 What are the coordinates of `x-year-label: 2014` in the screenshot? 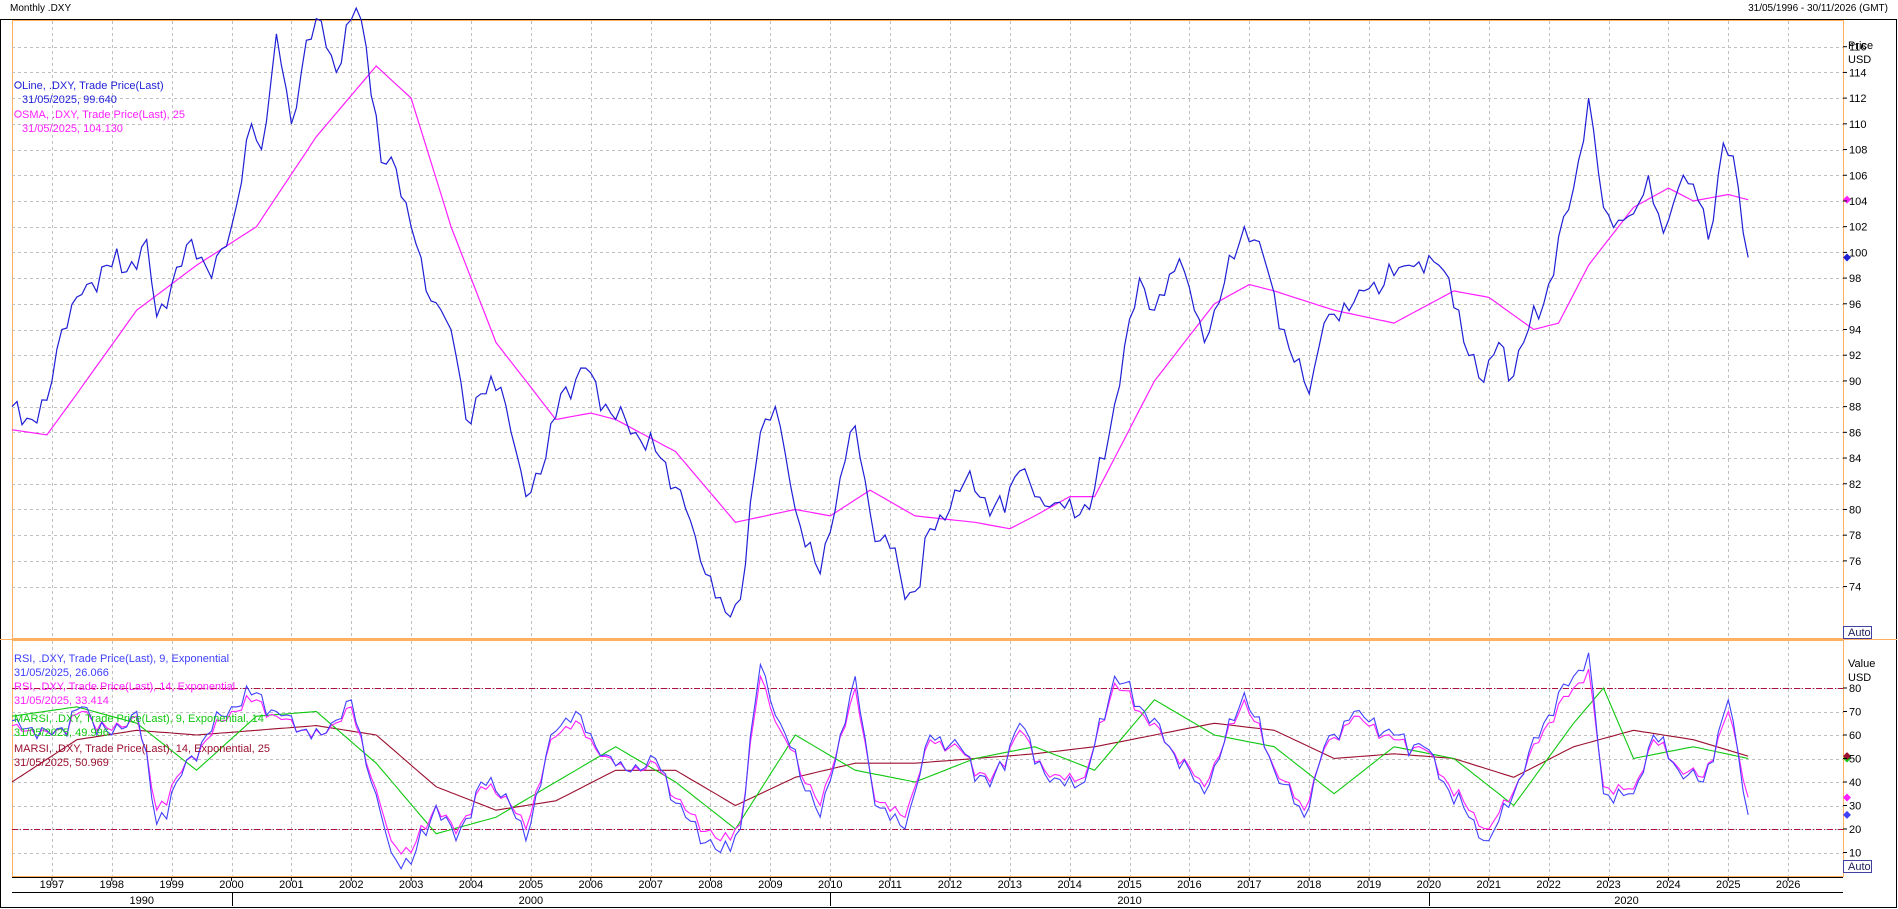 It's located at (1069, 885).